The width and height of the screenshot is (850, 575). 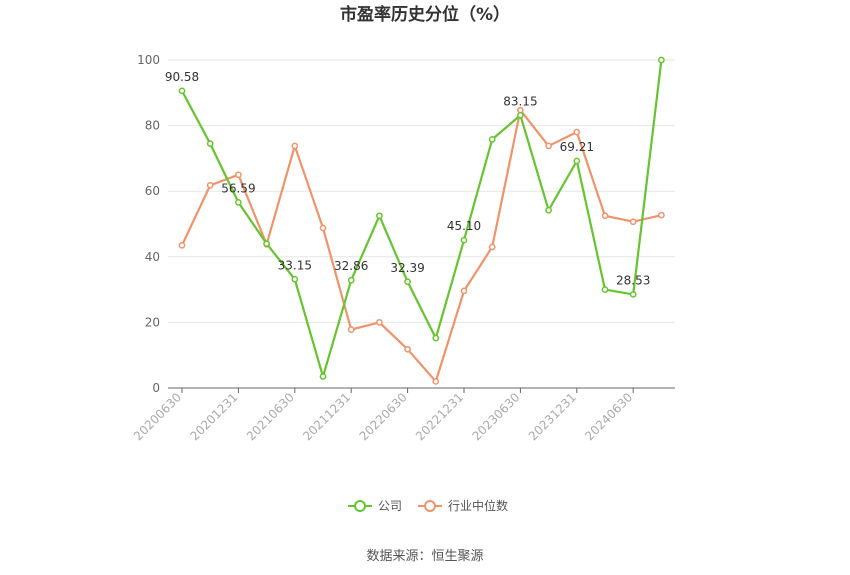 I want to click on legend-label: 行业中位数, so click(x=478, y=505).